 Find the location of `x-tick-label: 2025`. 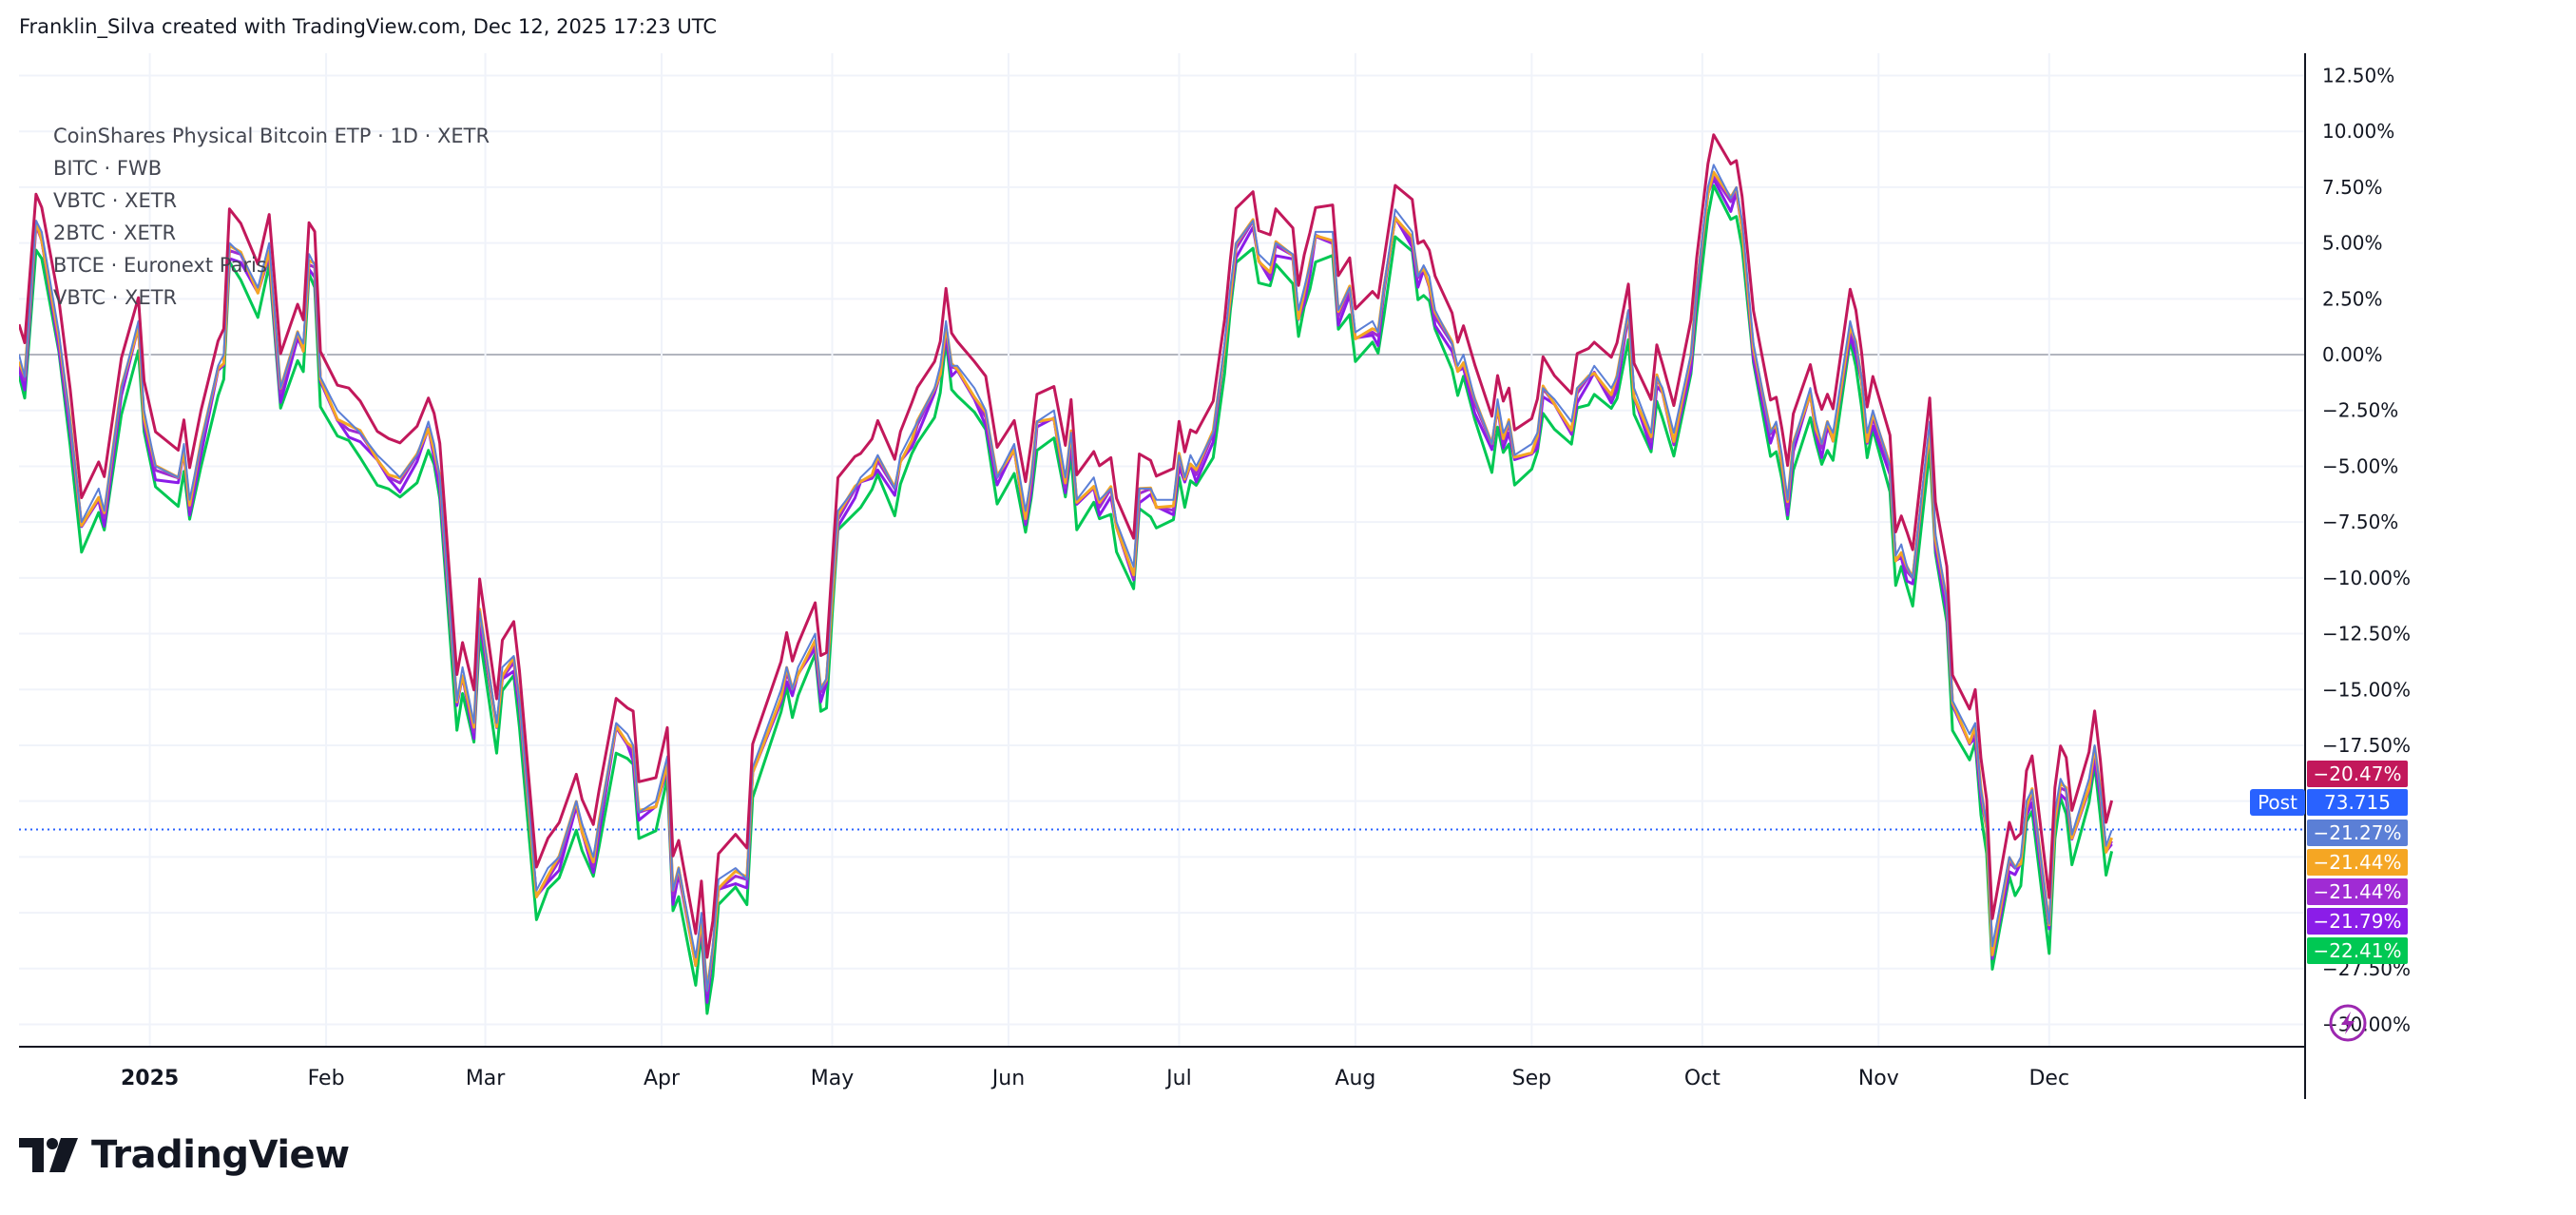

x-tick-label: 2025 is located at coordinates (150, 1078).